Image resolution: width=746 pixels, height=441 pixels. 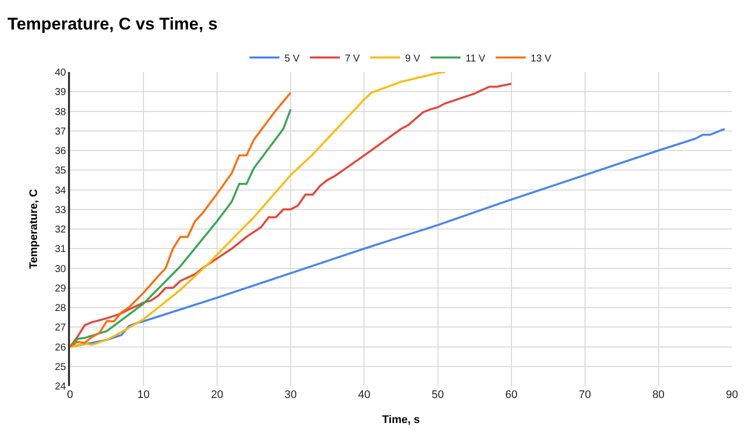 I want to click on legend-label: 5 V, so click(x=292, y=58).